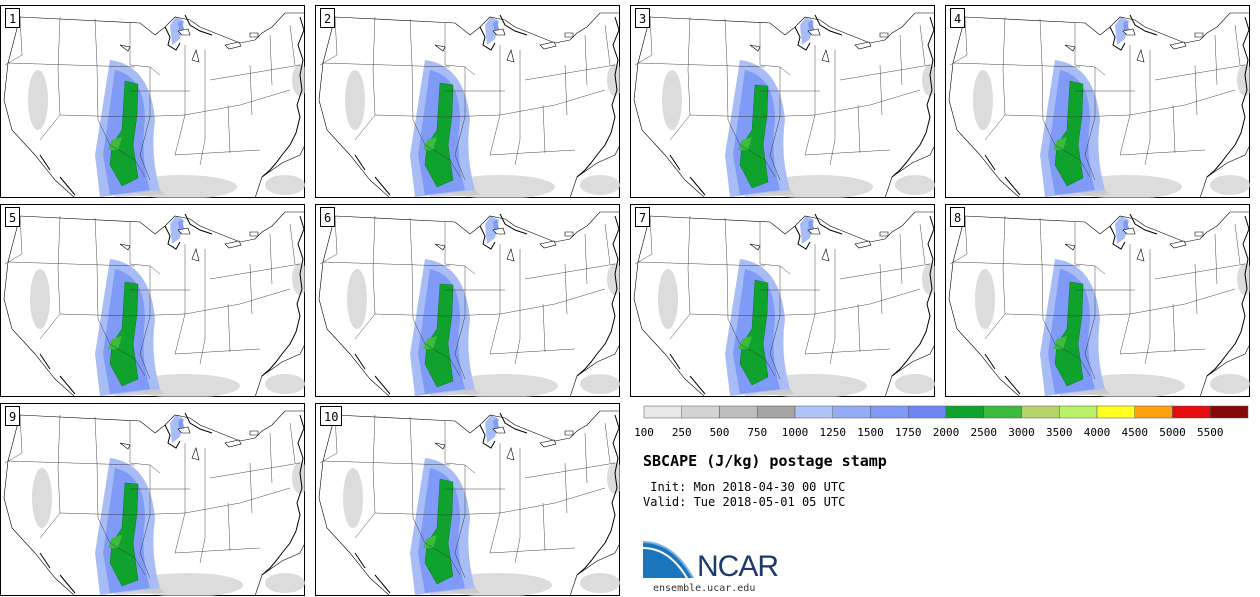 This screenshot has width=1260, height=597. I want to click on member-panel: 7, so click(782, 300).